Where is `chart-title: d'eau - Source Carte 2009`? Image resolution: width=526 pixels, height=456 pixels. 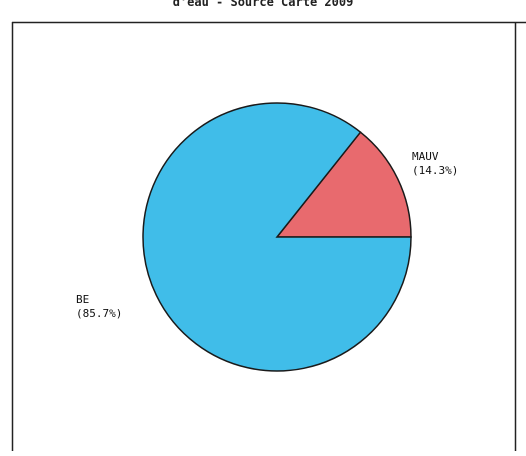
chart-title: d'eau - Source Carte 2009 is located at coordinates (263, 4).